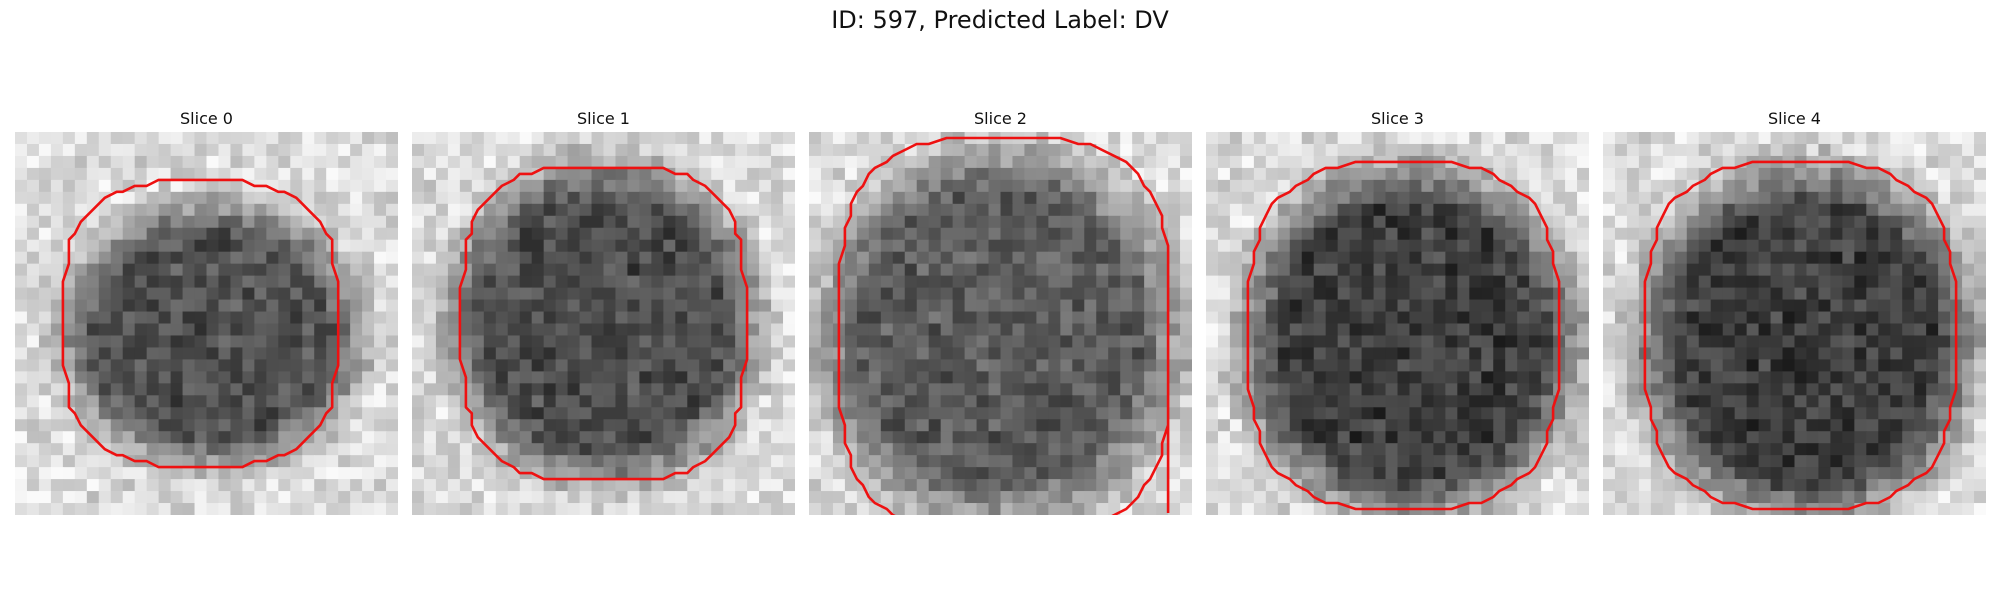 The width and height of the screenshot is (2000, 600). Describe the element at coordinates (1397, 118) in the screenshot. I see `slice-title: Slice 3` at that location.